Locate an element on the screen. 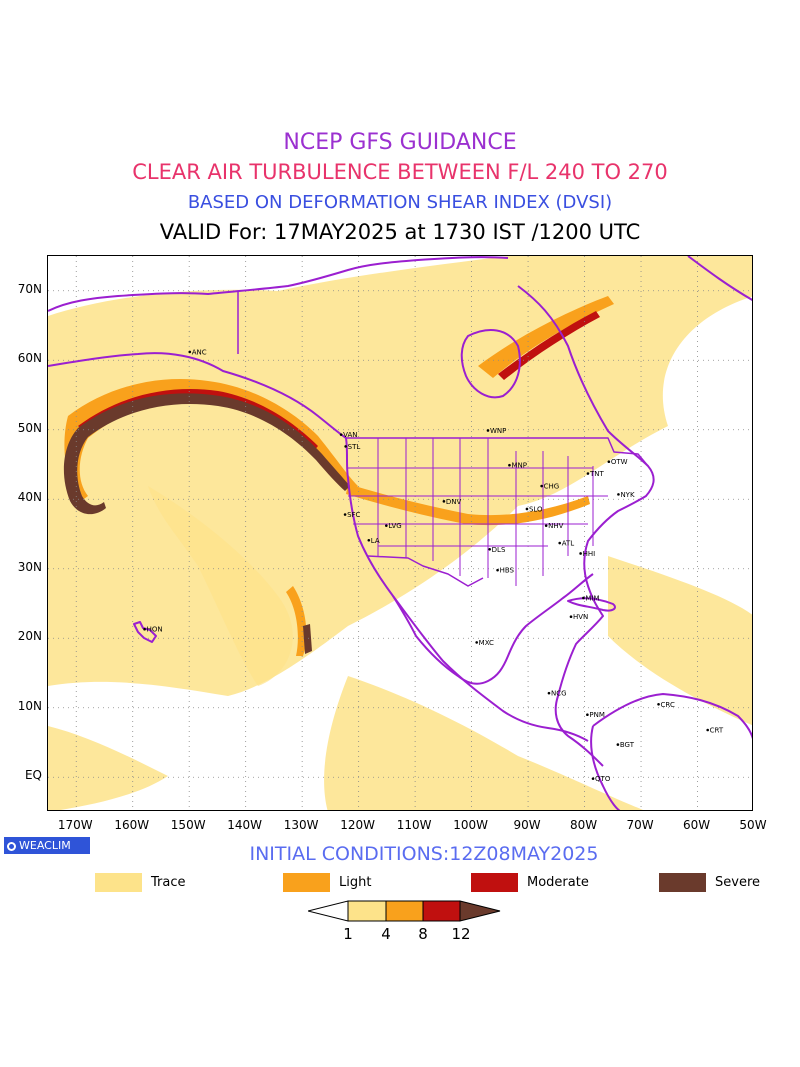 The image size is (800, 1067). us-state-borders is located at coordinates (478, 512).